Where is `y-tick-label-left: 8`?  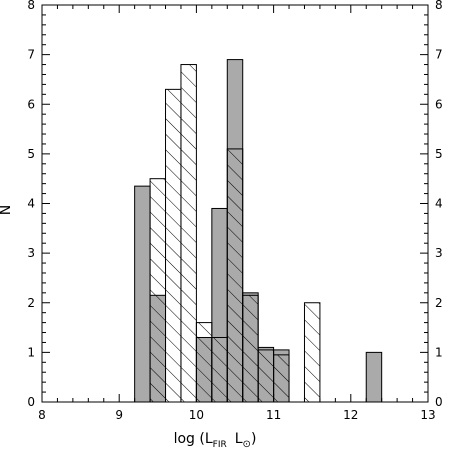 y-tick-label-left: 8 is located at coordinates (31, 6).